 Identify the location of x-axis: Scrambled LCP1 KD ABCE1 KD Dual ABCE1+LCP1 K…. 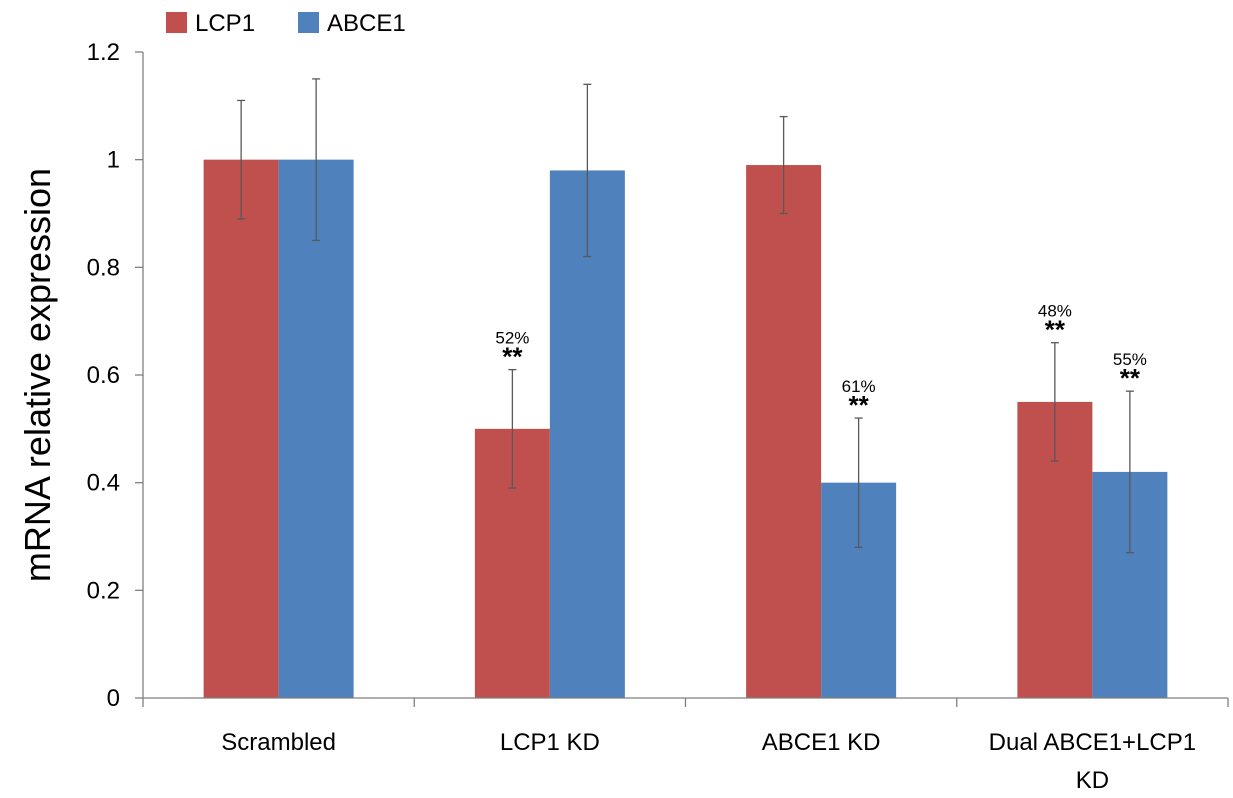
(708, 761).